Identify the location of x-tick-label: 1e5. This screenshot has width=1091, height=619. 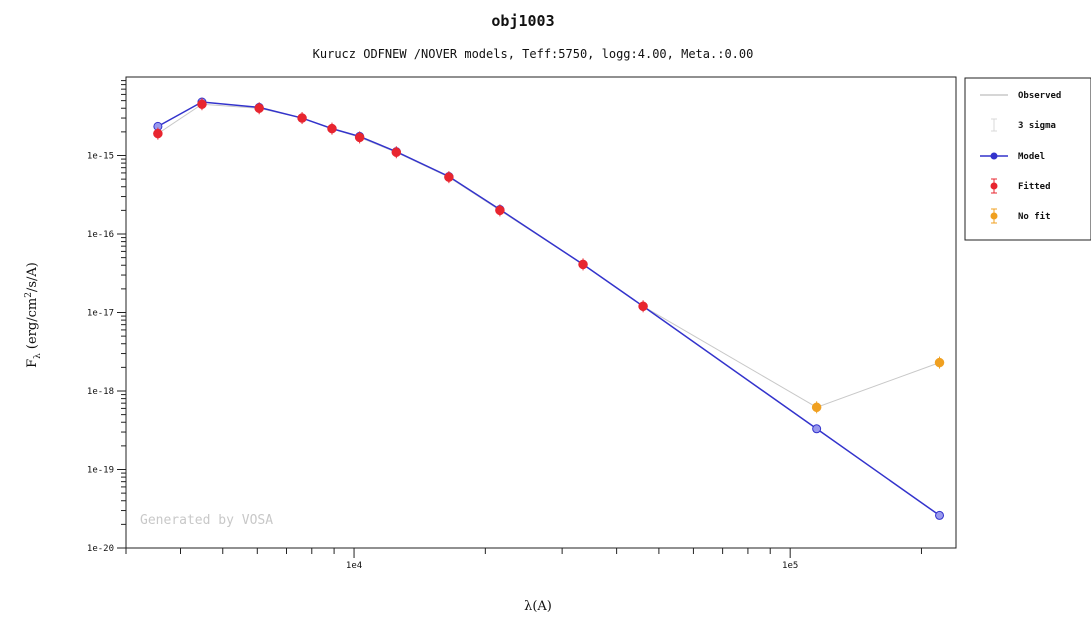
(790, 566).